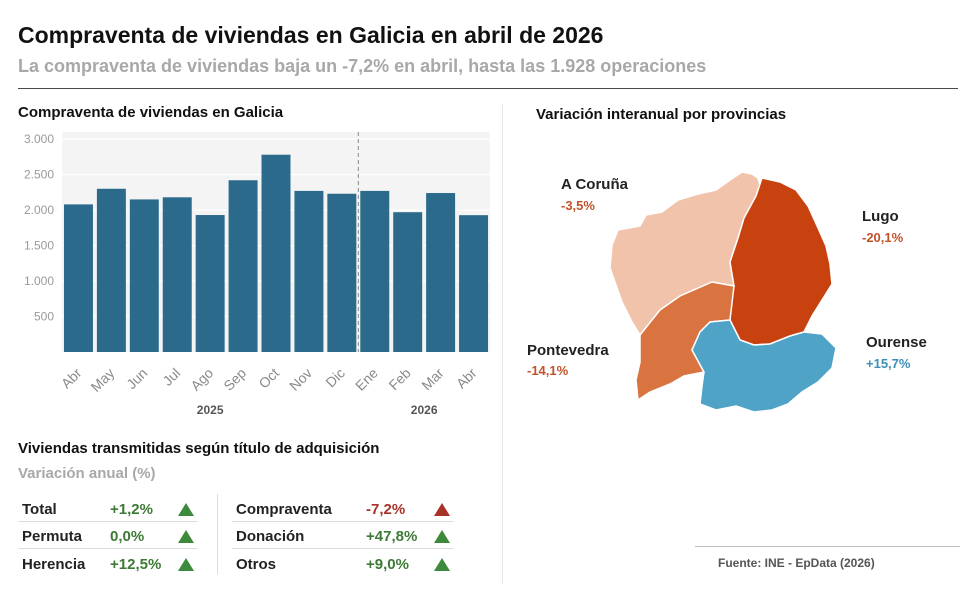 This screenshot has height=611, width=980. I want to click on year-label: 2026, so click(424, 410).